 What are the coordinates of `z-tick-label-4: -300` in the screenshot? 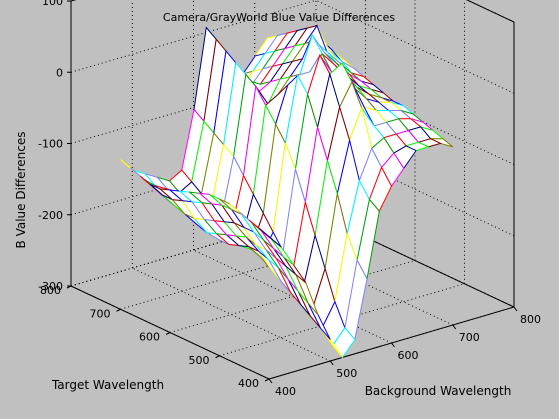 It's located at (50, 286).